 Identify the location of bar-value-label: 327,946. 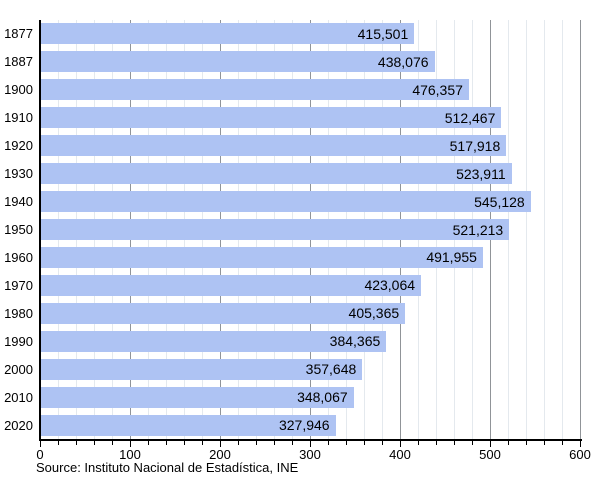
(304, 425).